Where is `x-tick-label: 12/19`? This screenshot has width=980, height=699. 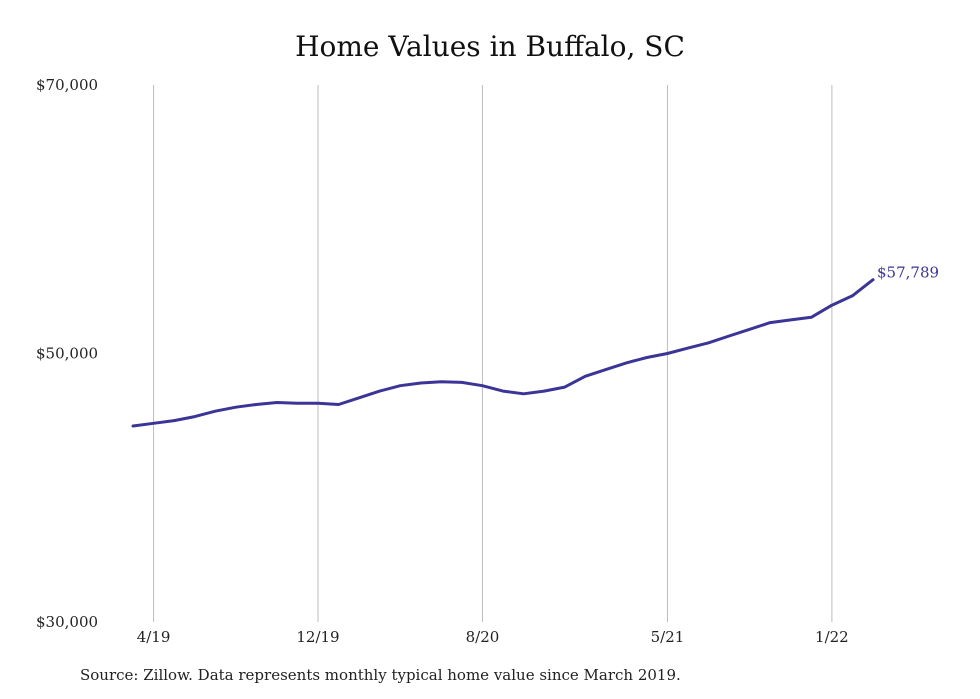 x-tick-label: 12/19 is located at coordinates (317, 637).